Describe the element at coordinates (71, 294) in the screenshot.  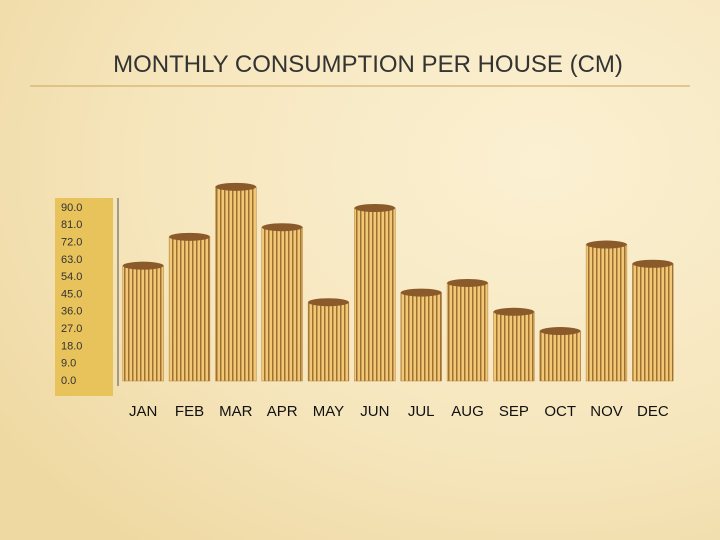
I see `y-tick-label: 45.0` at that location.